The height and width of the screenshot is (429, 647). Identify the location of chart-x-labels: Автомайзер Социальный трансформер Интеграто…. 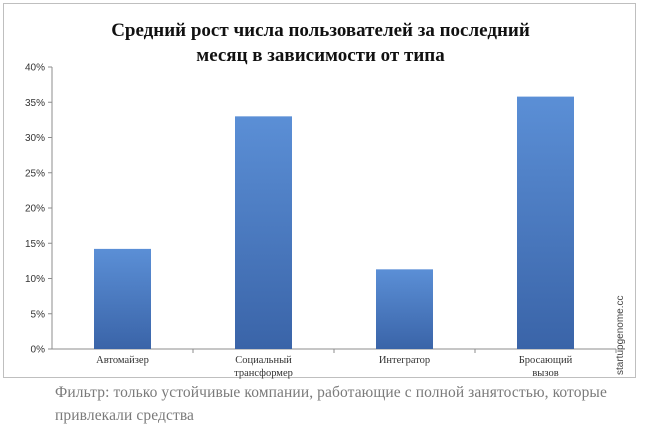
(334, 367).